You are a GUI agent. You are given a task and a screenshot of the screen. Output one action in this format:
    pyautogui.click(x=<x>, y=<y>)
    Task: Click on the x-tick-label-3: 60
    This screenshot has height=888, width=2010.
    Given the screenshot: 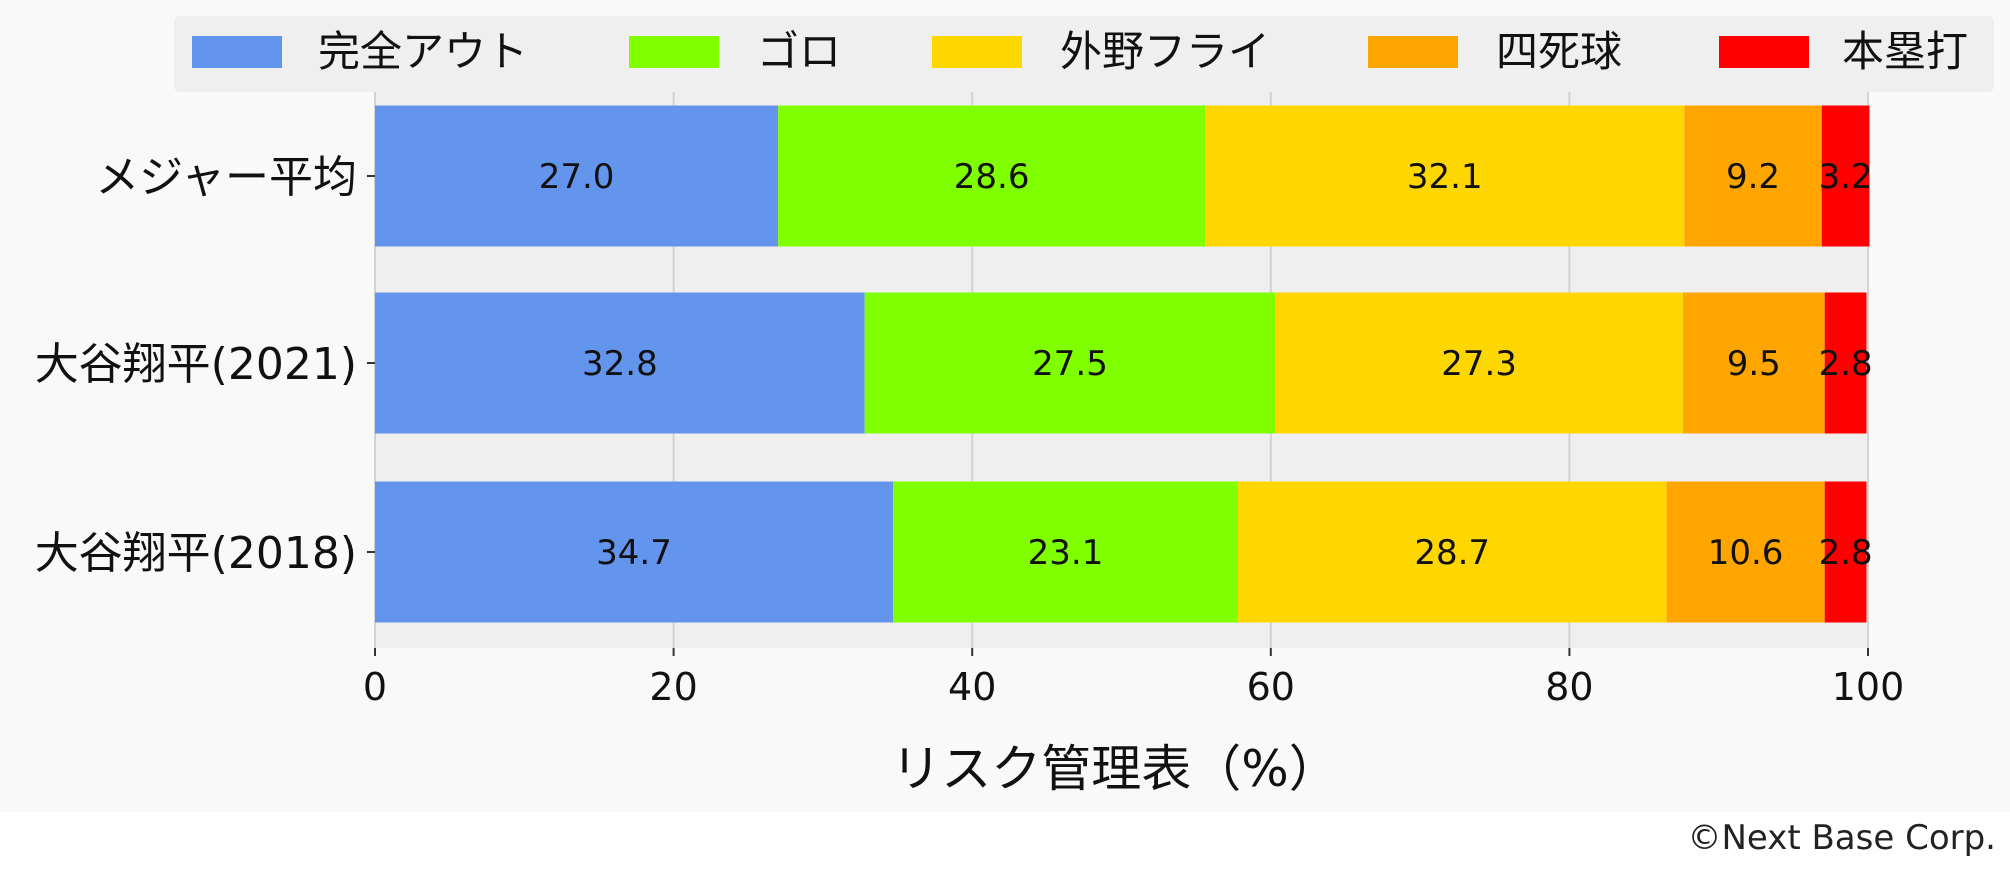 What is the action you would take?
    pyautogui.click(x=1271, y=687)
    